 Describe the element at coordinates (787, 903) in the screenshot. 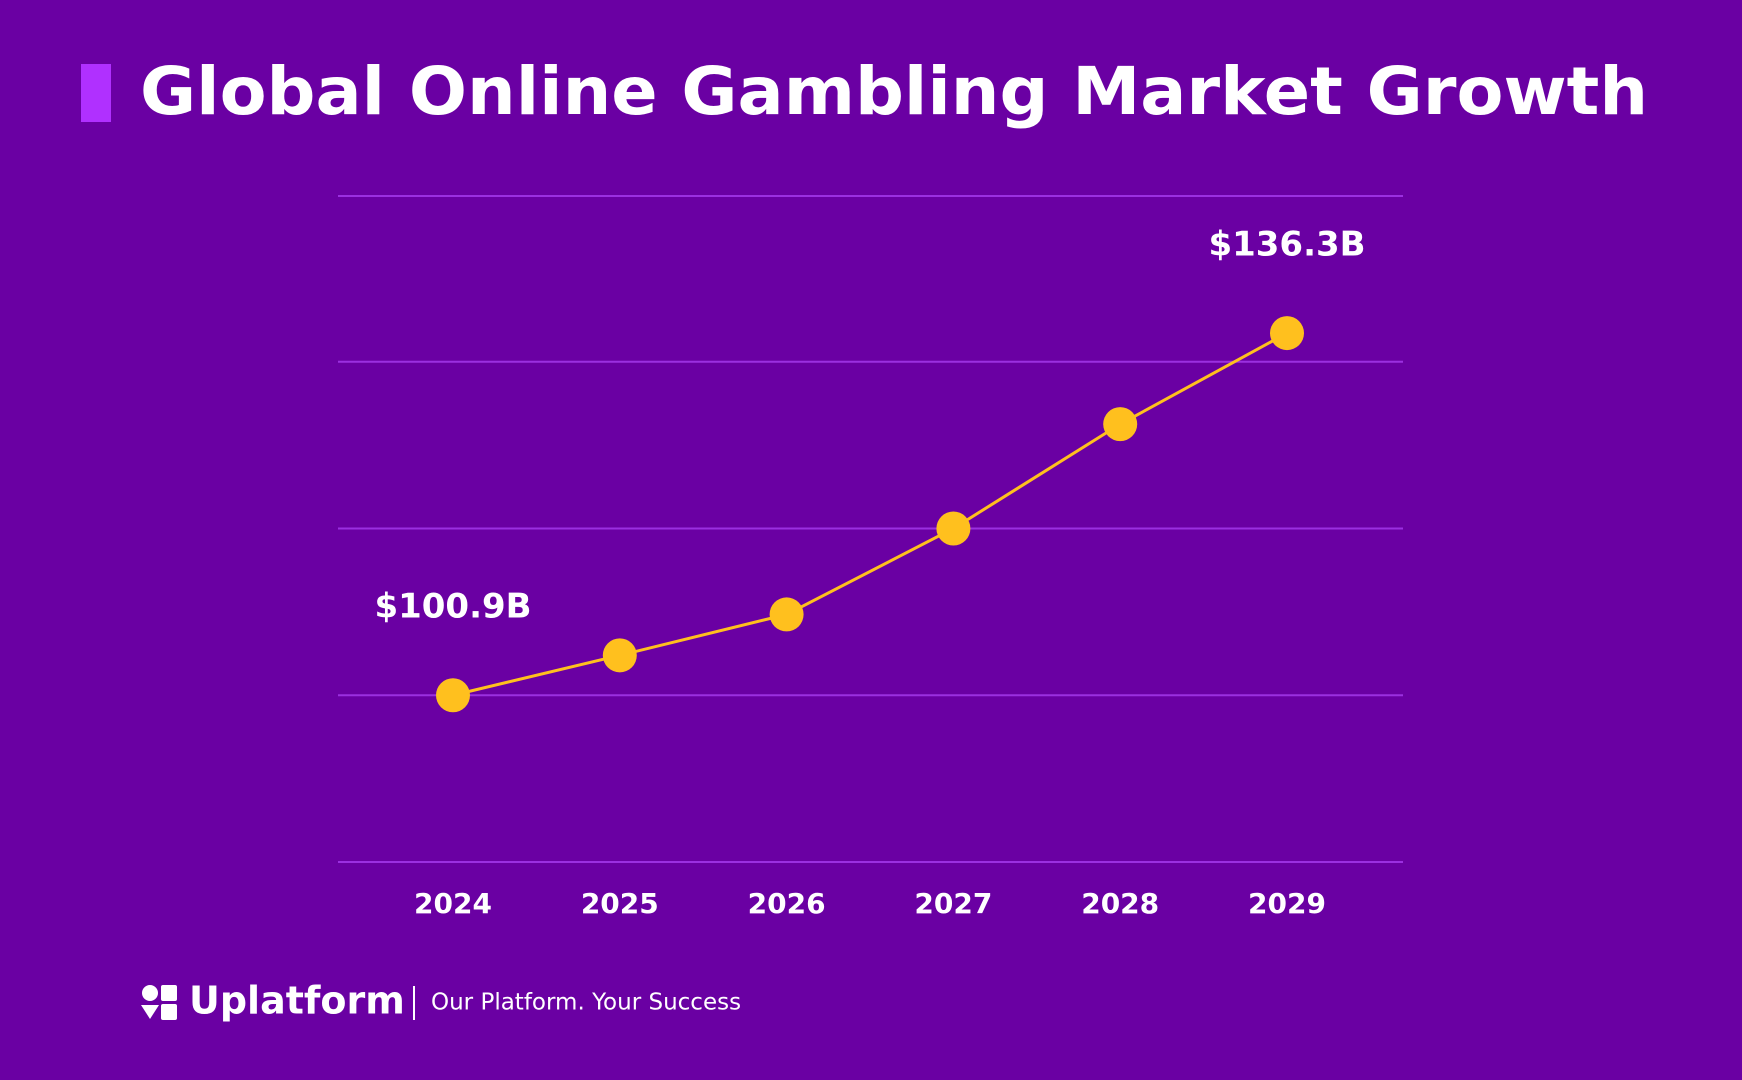

I see `x-tick-label: 2026` at that location.